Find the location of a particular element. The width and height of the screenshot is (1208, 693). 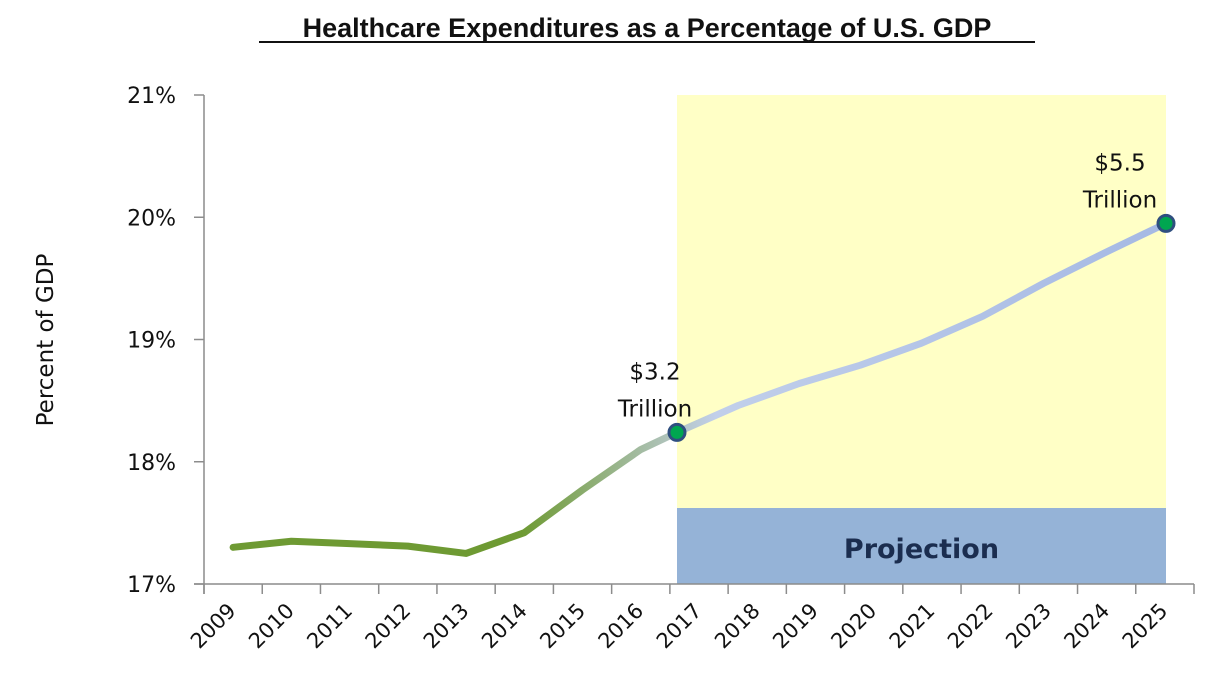

y-tick-label: 17% is located at coordinates (151, 585).